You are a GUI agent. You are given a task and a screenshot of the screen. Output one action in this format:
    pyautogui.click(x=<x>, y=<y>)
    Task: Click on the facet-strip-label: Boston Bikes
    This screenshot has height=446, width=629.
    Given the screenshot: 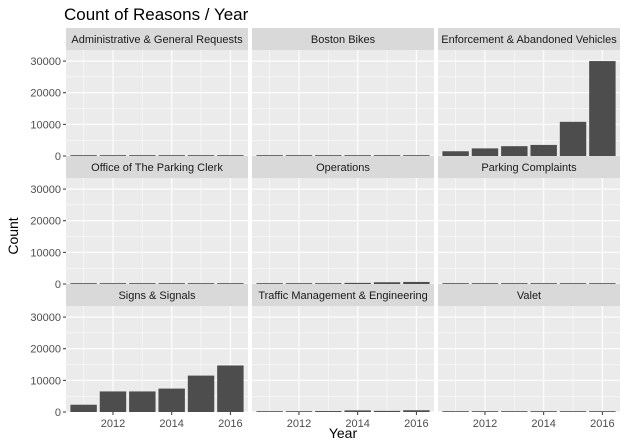 What is the action you would take?
    pyautogui.click(x=343, y=40)
    